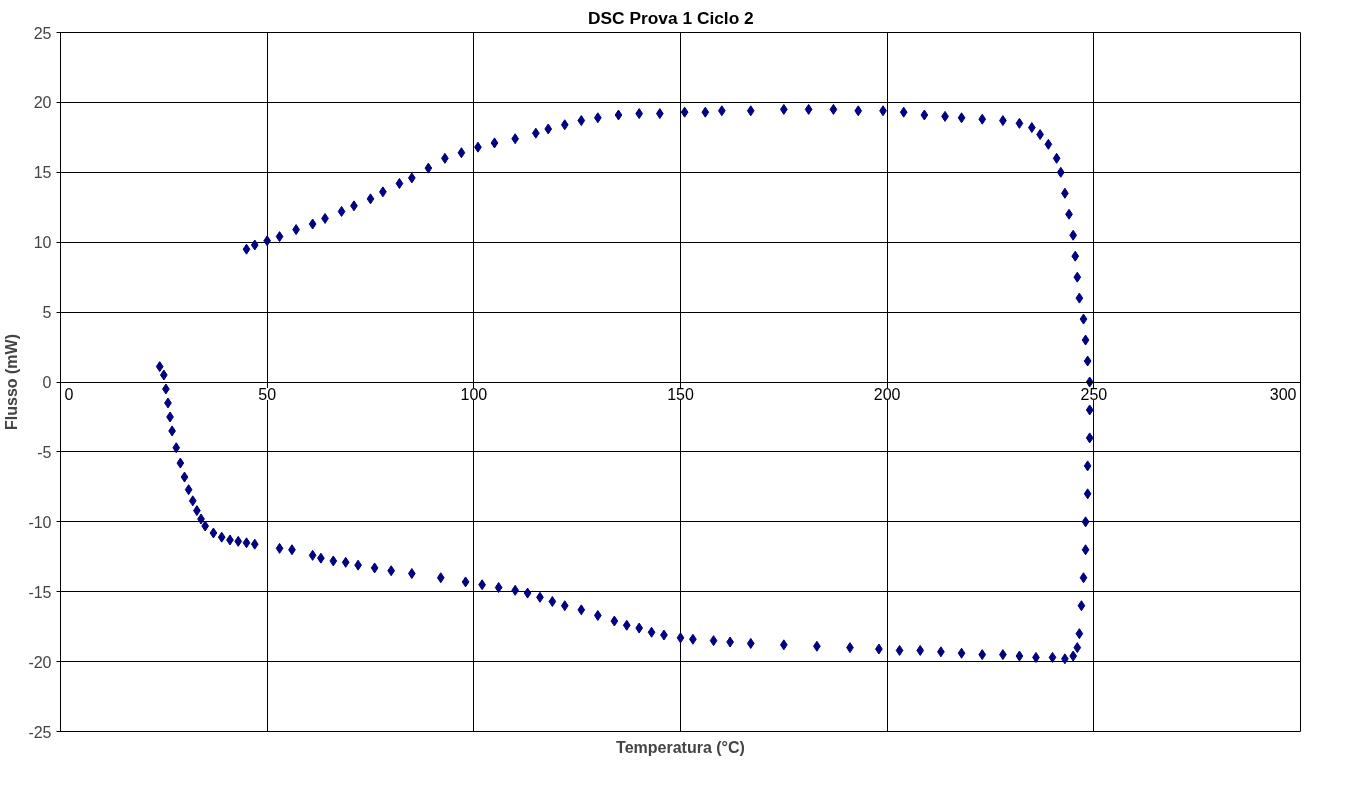  I want to click on y-tick-label: 5, so click(47, 313).